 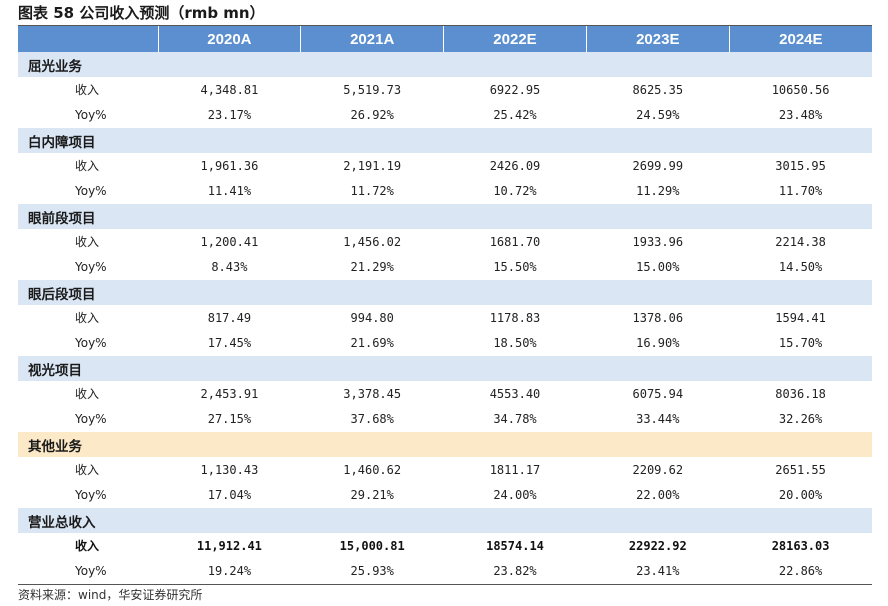 What do you see at coordinates (800, 495) in the screenshot?
I see `value-cell: 20.00%` at bounding box center [800, 495].